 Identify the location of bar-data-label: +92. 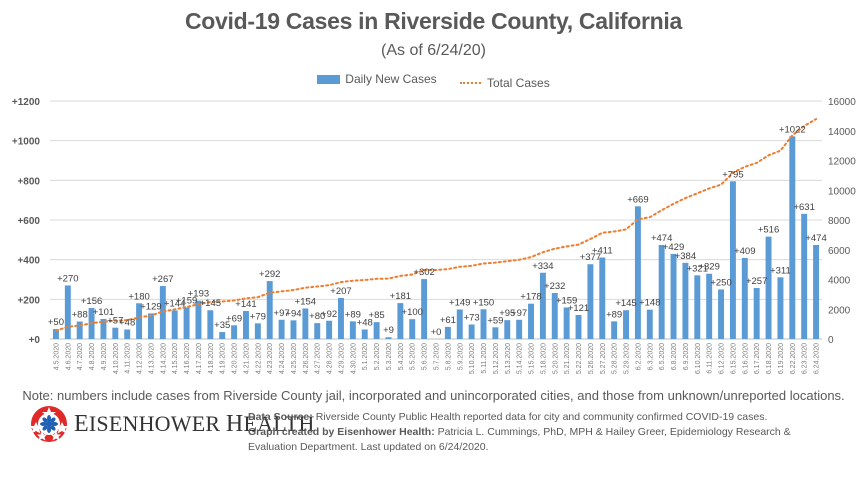
(329, 314).